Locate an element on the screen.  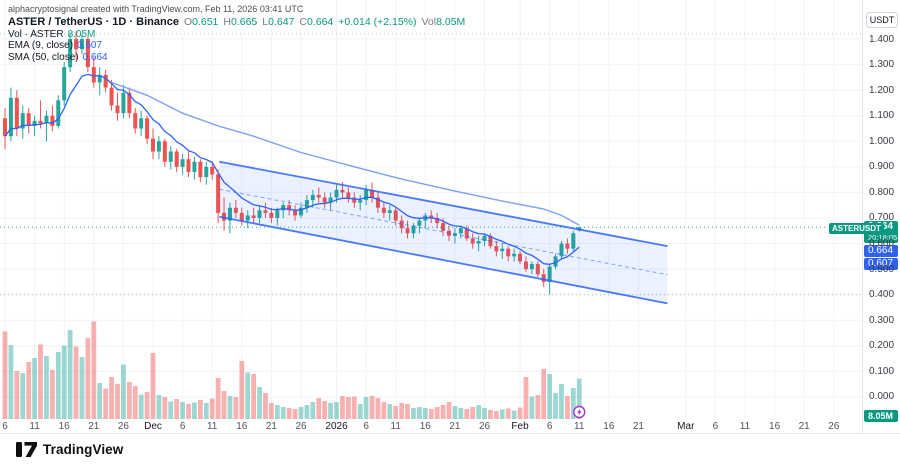
time-axis-label: 6 is located at coordinates (366, 426).